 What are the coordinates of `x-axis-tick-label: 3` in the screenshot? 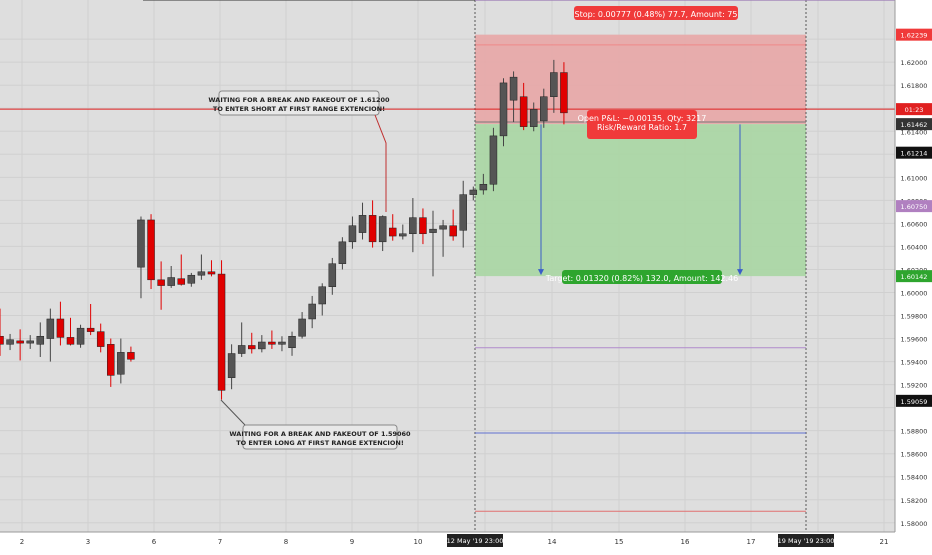 It's located at (88, 542).